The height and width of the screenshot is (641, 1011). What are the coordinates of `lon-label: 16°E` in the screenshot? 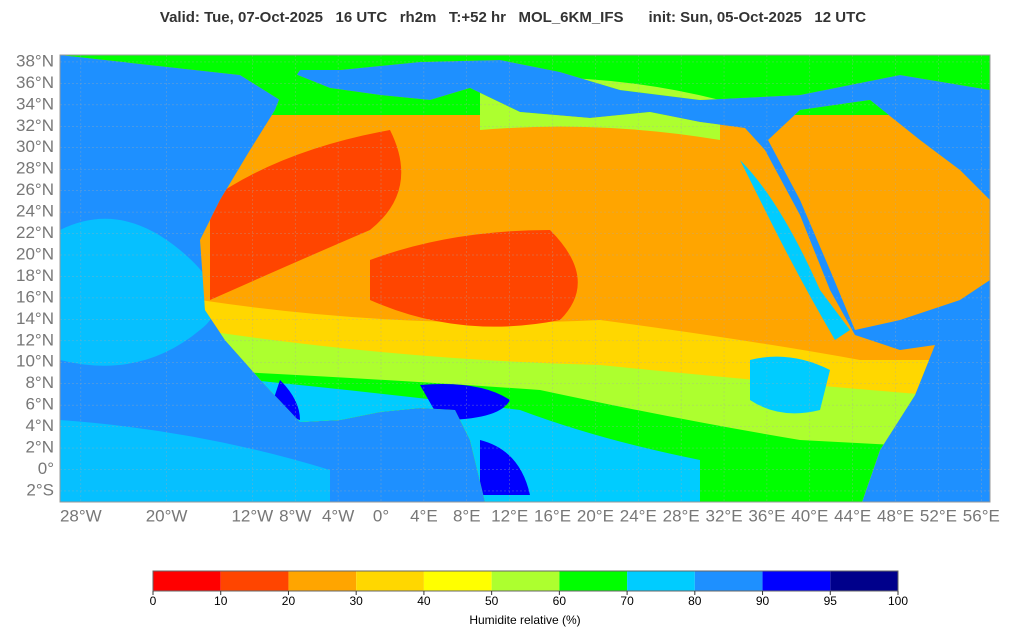 It's located at (552, 515).